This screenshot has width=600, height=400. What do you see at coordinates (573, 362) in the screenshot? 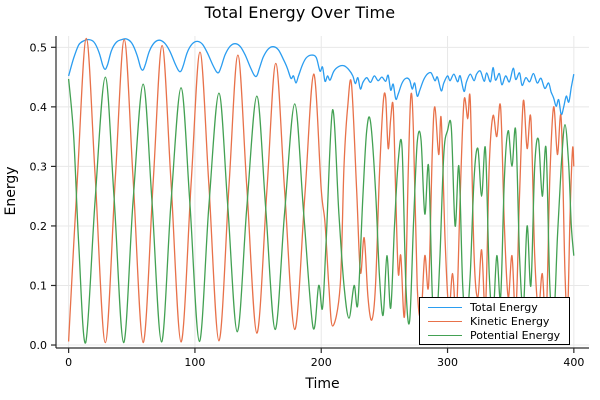
I see `x-tick-label: 400` at bounding box center [573, 362].